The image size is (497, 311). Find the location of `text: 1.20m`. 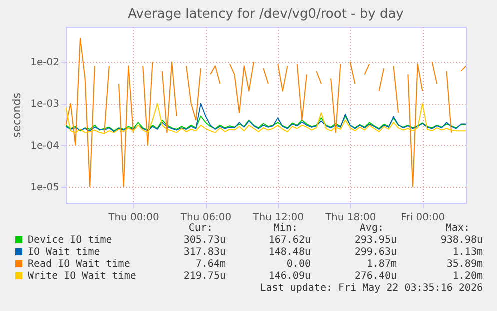

text: 1.20m is located at coordinates (467, 276).